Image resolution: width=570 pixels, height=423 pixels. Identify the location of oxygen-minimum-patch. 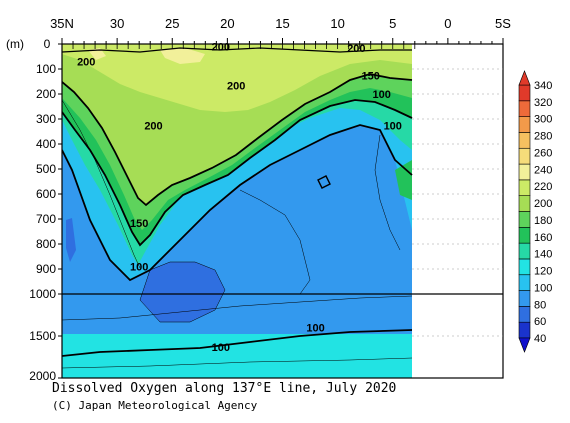
(71, 240).